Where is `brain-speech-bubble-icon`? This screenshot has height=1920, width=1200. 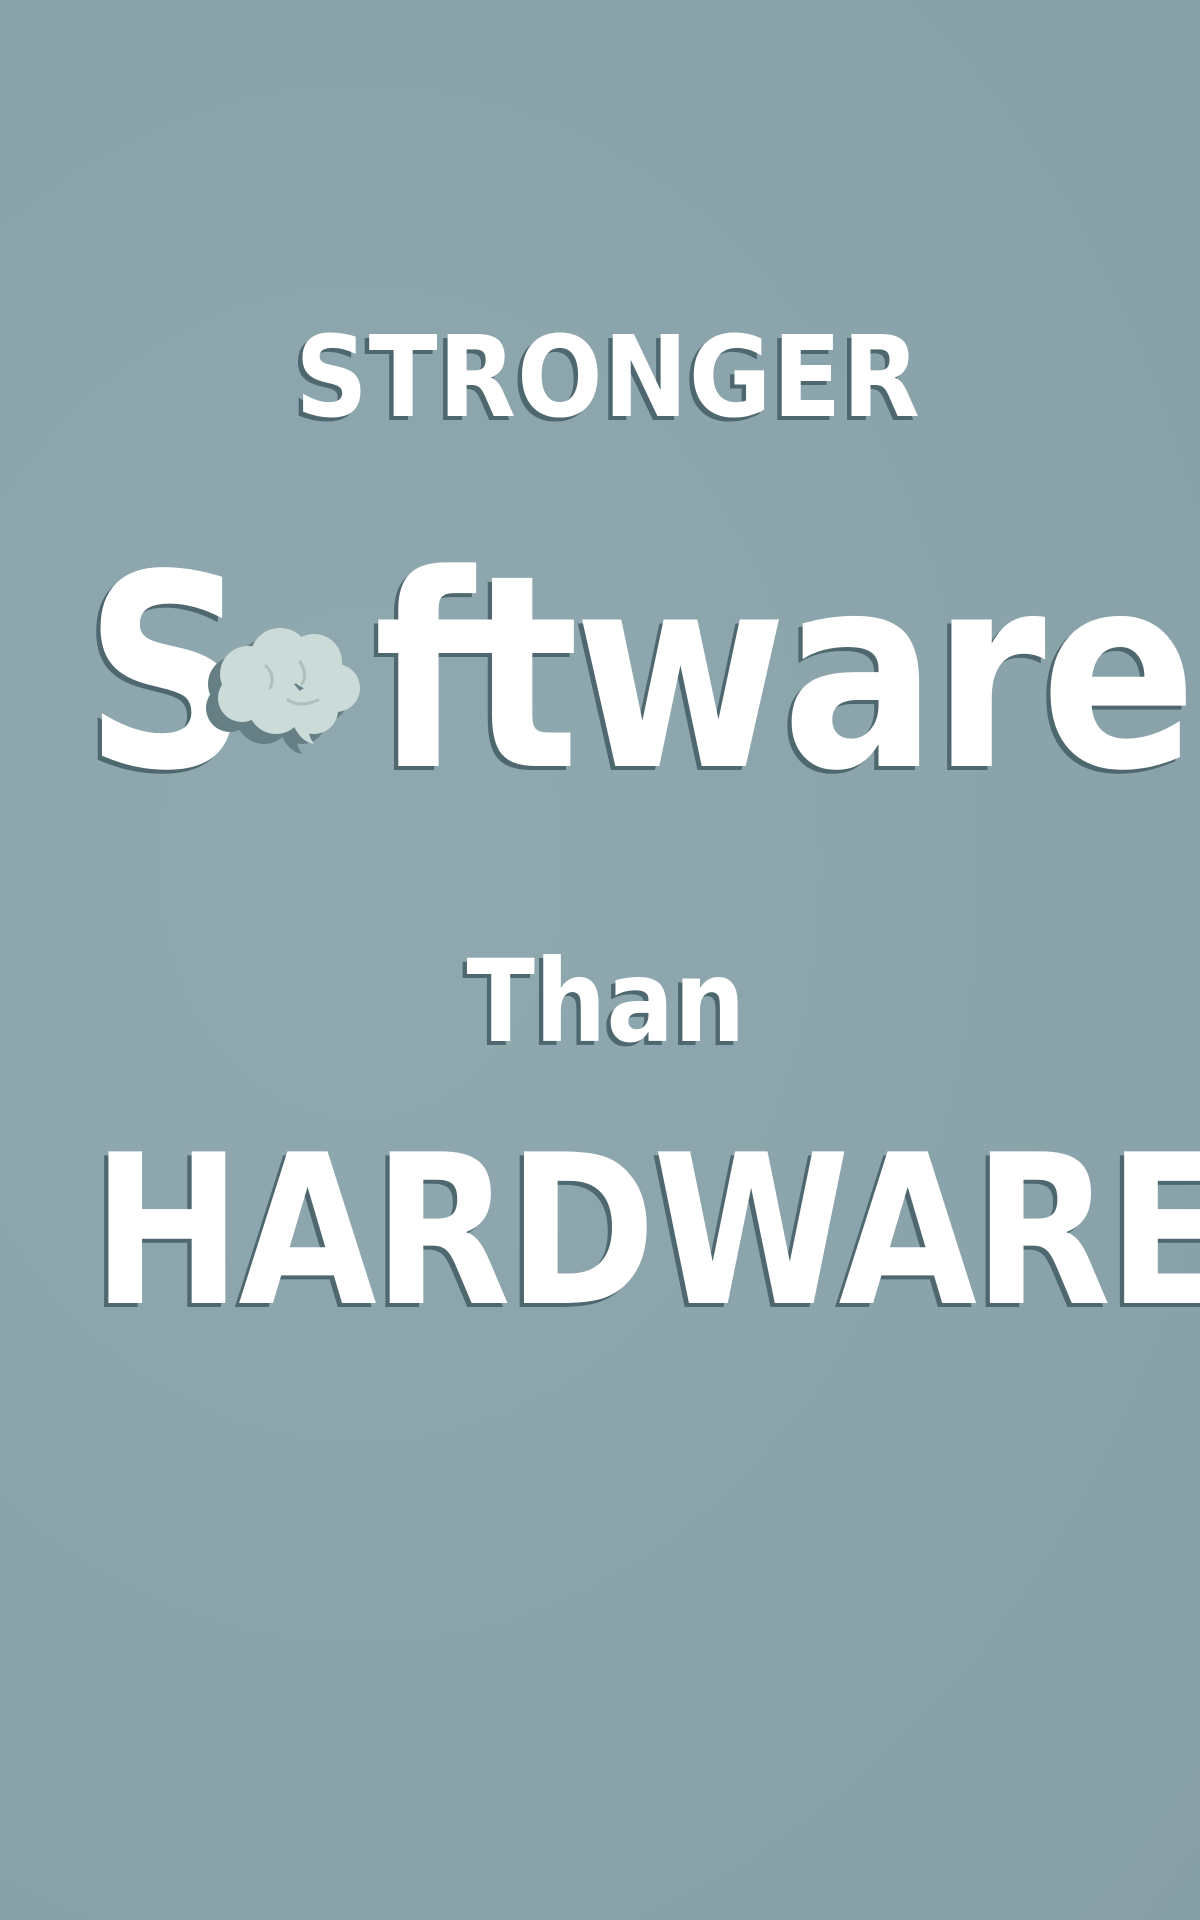
brain-speech-bubble-icon is located at coordinates (283, 691).